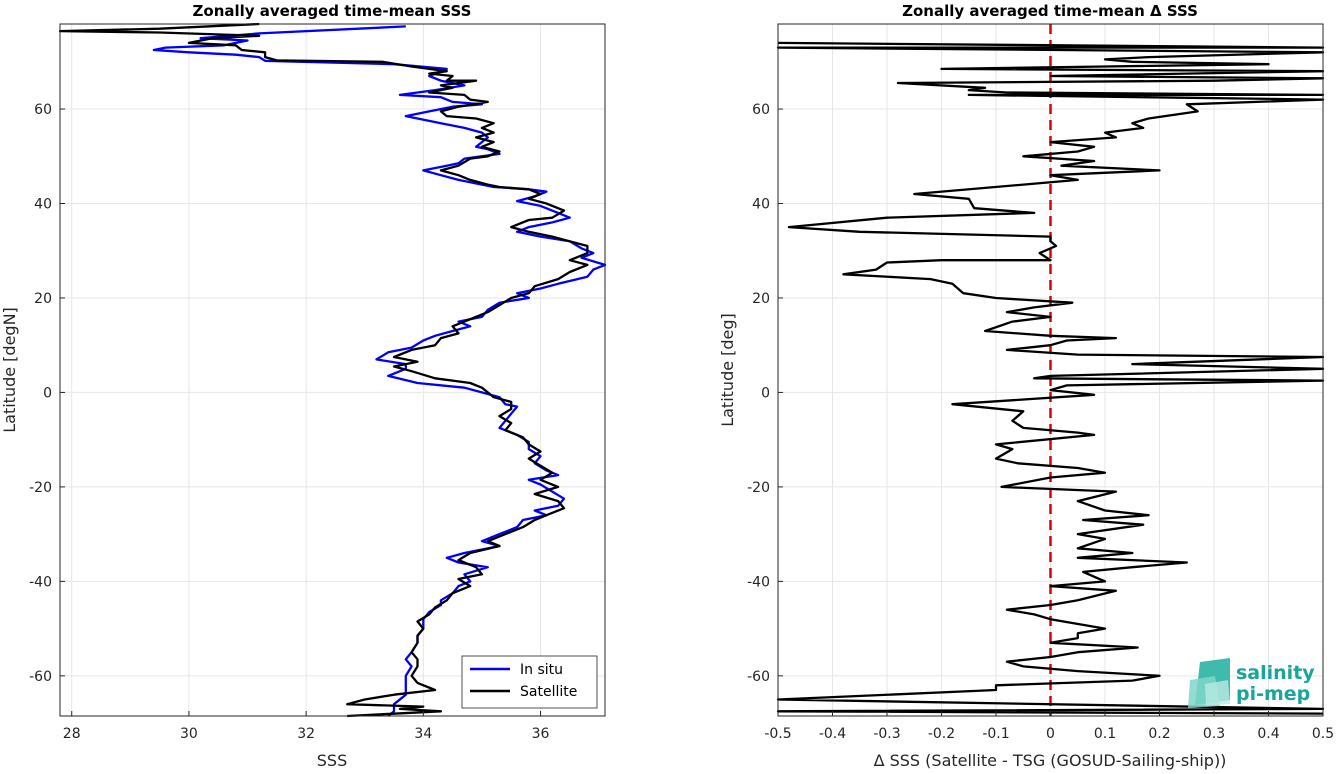  I want to click on left-y-tick-label: -40, so click(40, 582).